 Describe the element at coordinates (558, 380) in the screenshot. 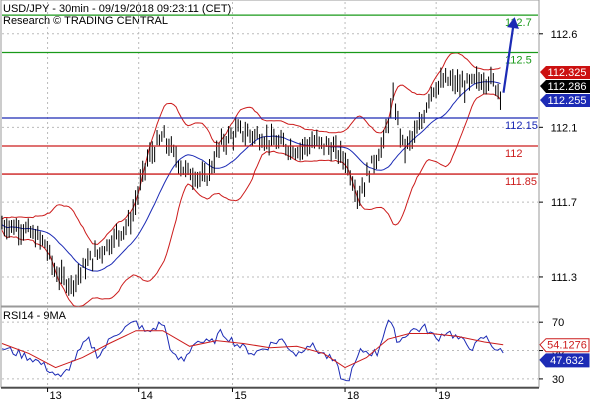

I see `rsi-axis-label: 30` at that location.